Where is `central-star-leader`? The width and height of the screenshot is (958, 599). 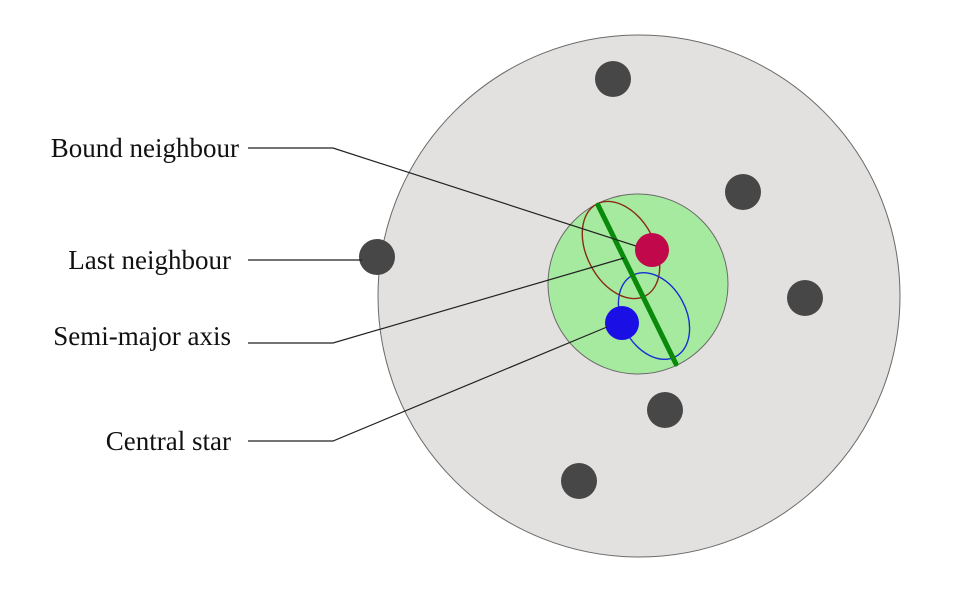 central-star-leader is located at coordinates (428, 384).